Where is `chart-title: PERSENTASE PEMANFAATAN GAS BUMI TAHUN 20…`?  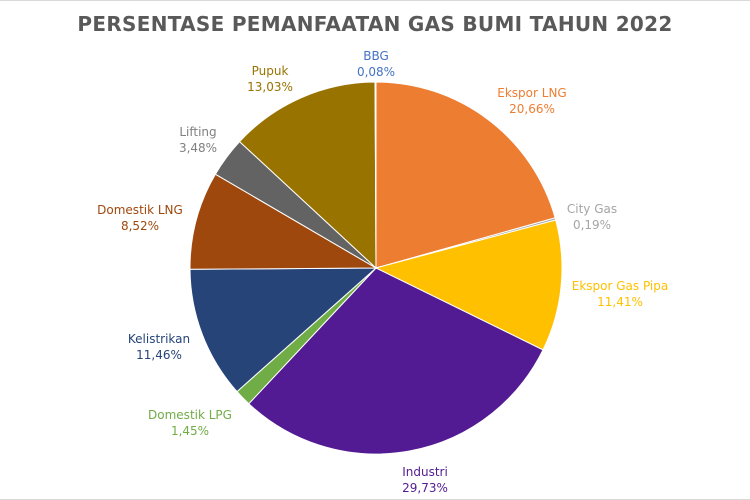
chart-title: PERSENTASE PEMANFAATAN GAS BUMI TAHUN 20… is located at coordinates (375, 24).